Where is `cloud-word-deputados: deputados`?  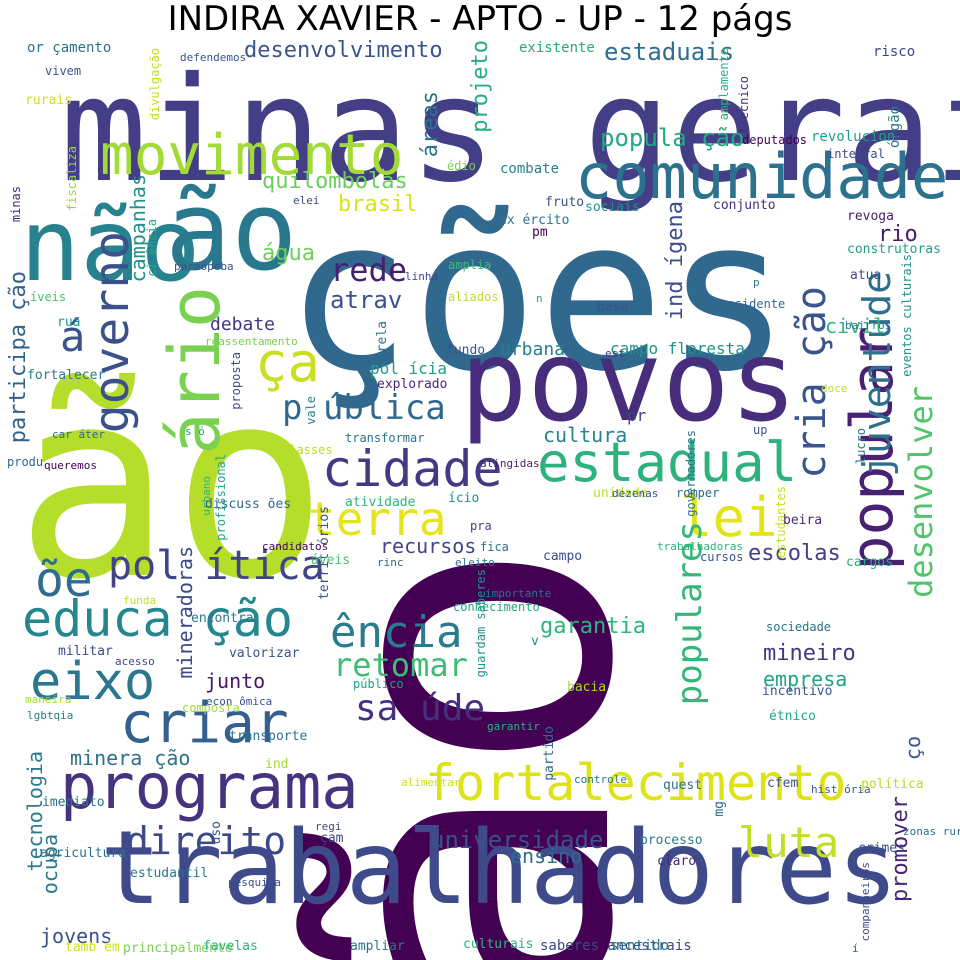
cloud-word-deputados: deputados is located at coordinates (775, 140).